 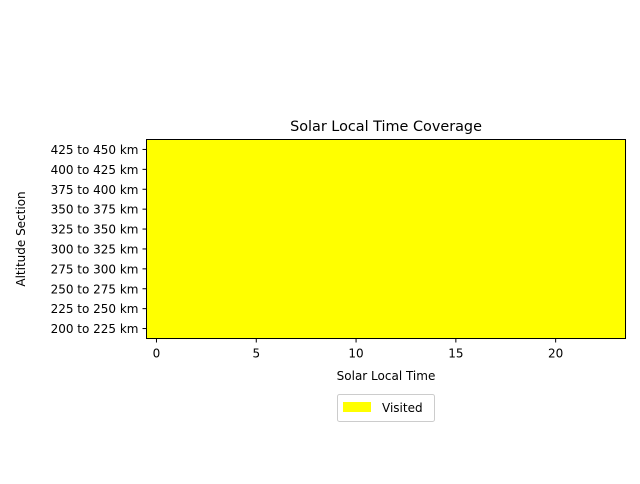 I want to click on y-tick-label: 375 to 400 km, so click(x=95, y=190).